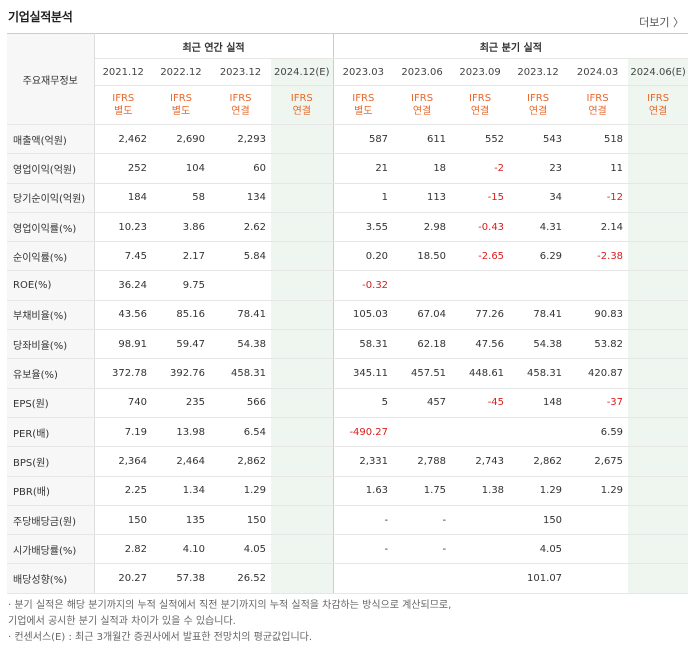  What do you see at coordinates (363, 373) in the screenshot?
I see `value-cell: 345.11` at bounding box center [363, 373].